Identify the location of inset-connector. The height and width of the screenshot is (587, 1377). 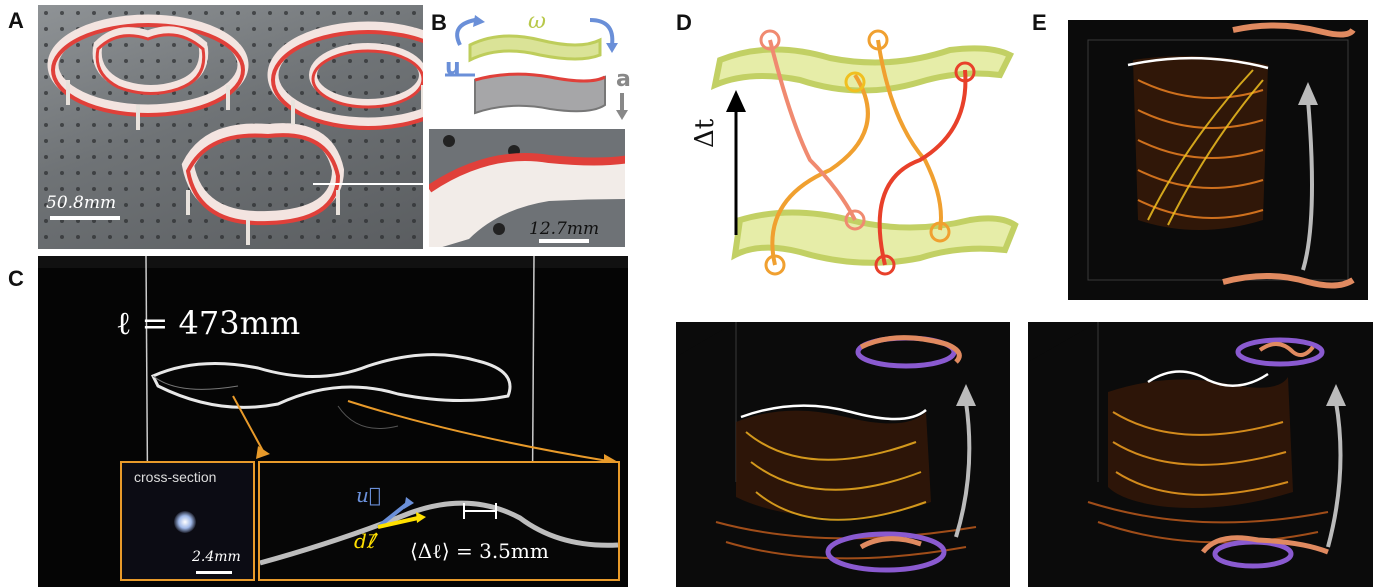
(368, 184).